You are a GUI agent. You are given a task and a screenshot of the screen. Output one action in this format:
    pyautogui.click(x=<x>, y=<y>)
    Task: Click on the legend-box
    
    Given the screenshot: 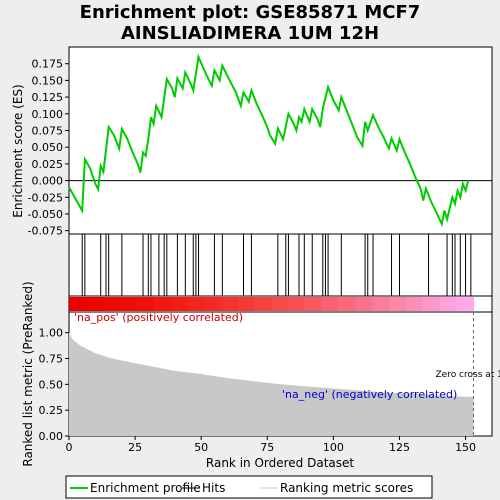 What is the action you would take?
    pyautogui.click(x=249, y=487)
    